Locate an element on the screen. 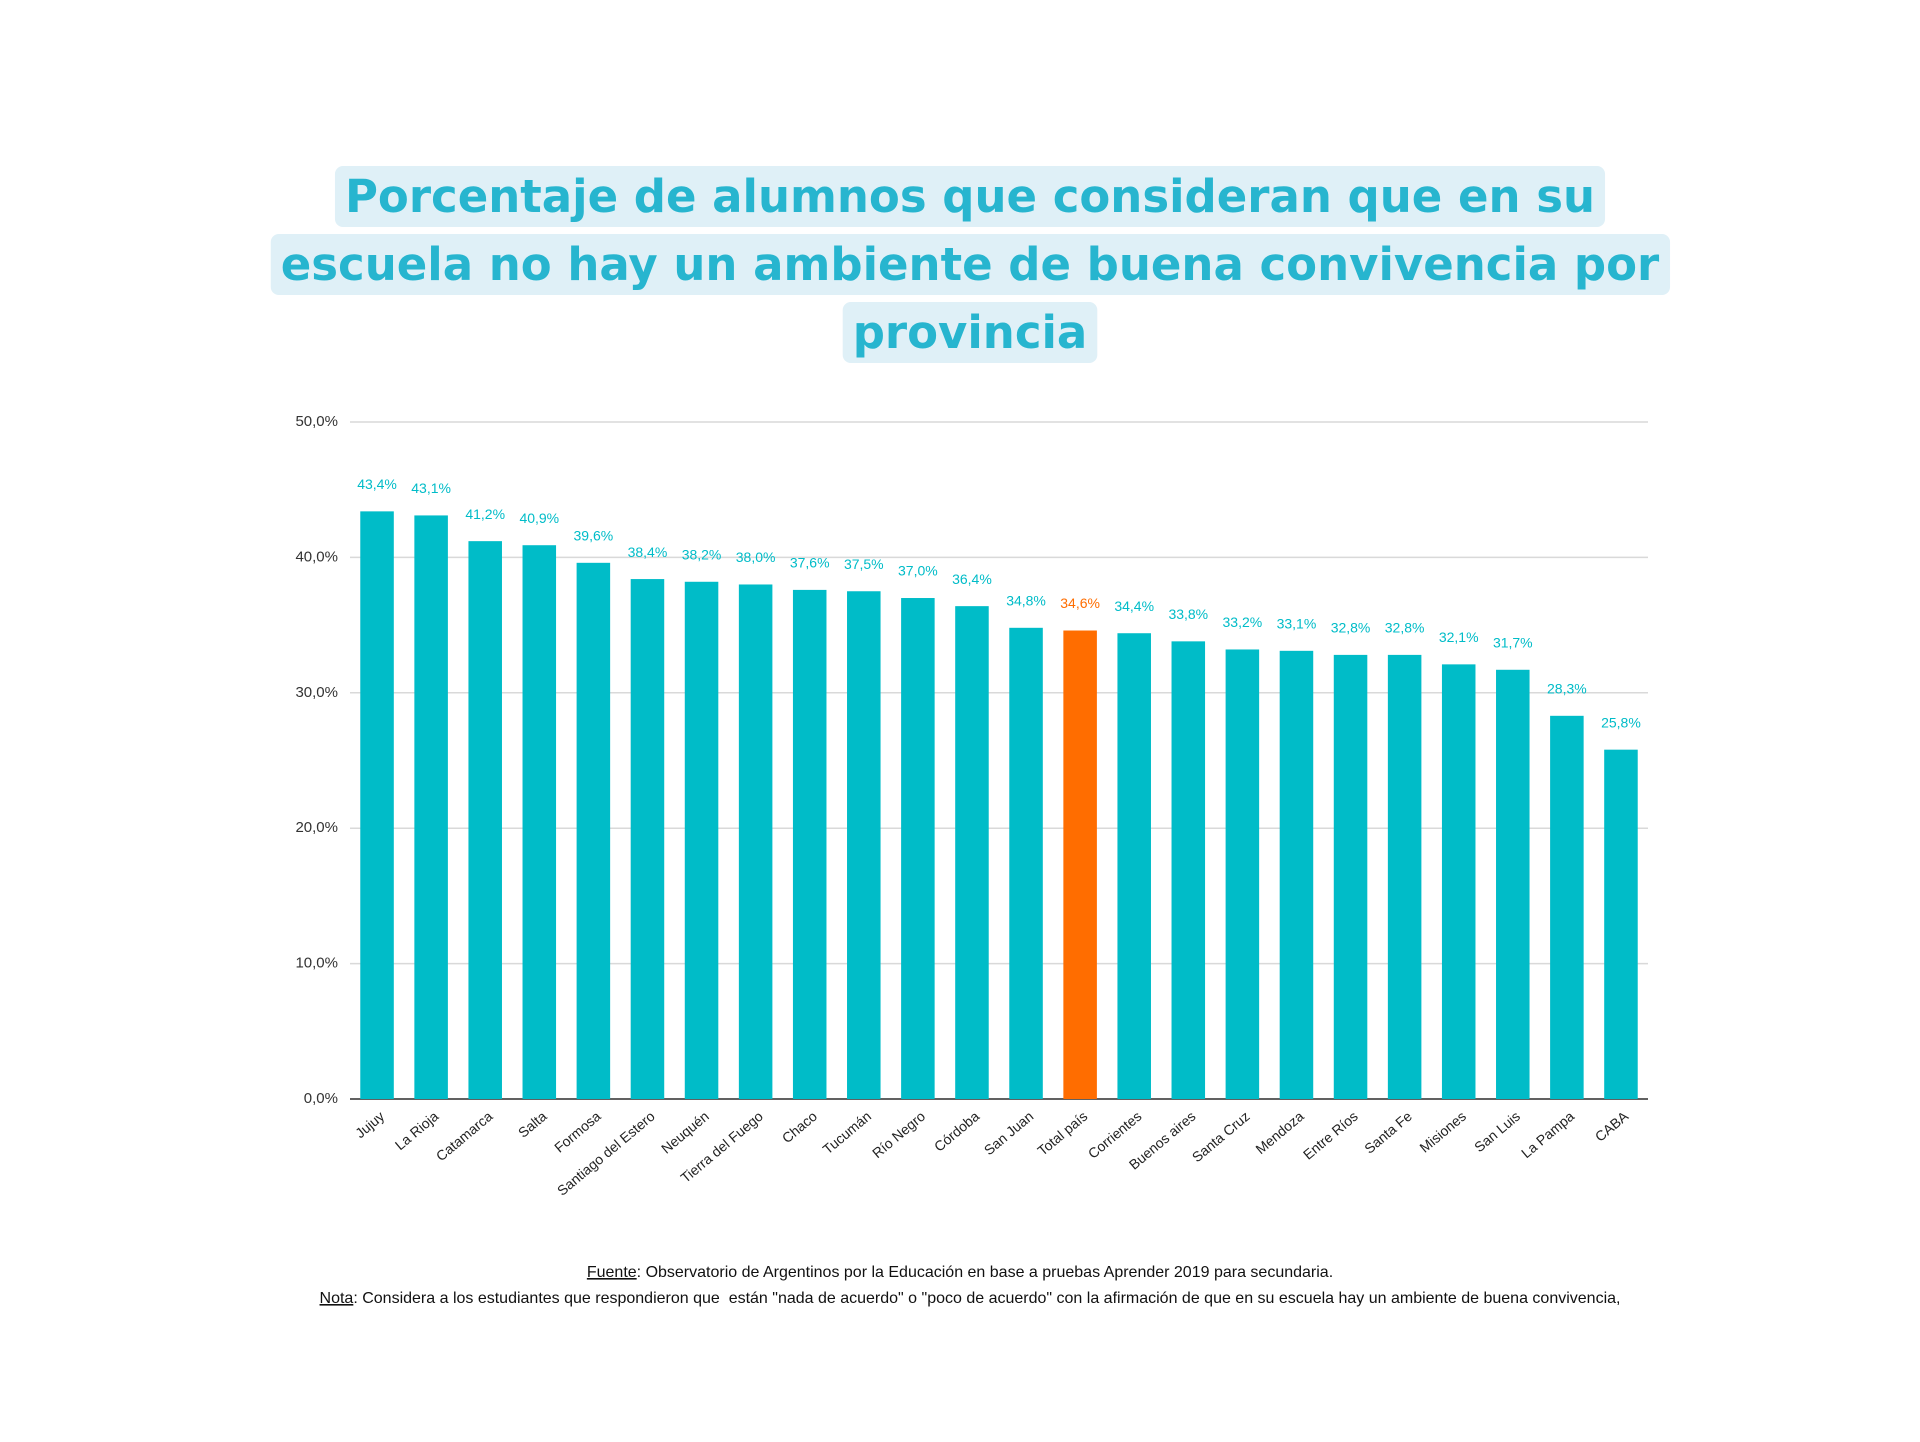  value-label: 39,6% is located at coordinates (594, 536).